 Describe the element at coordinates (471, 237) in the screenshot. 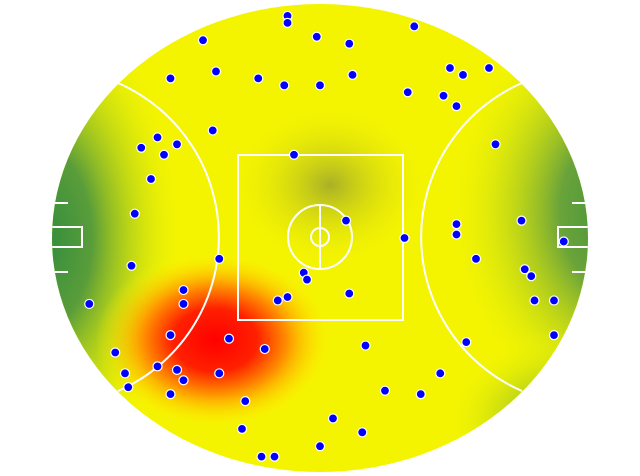

I see `right-50-arc` at that location.